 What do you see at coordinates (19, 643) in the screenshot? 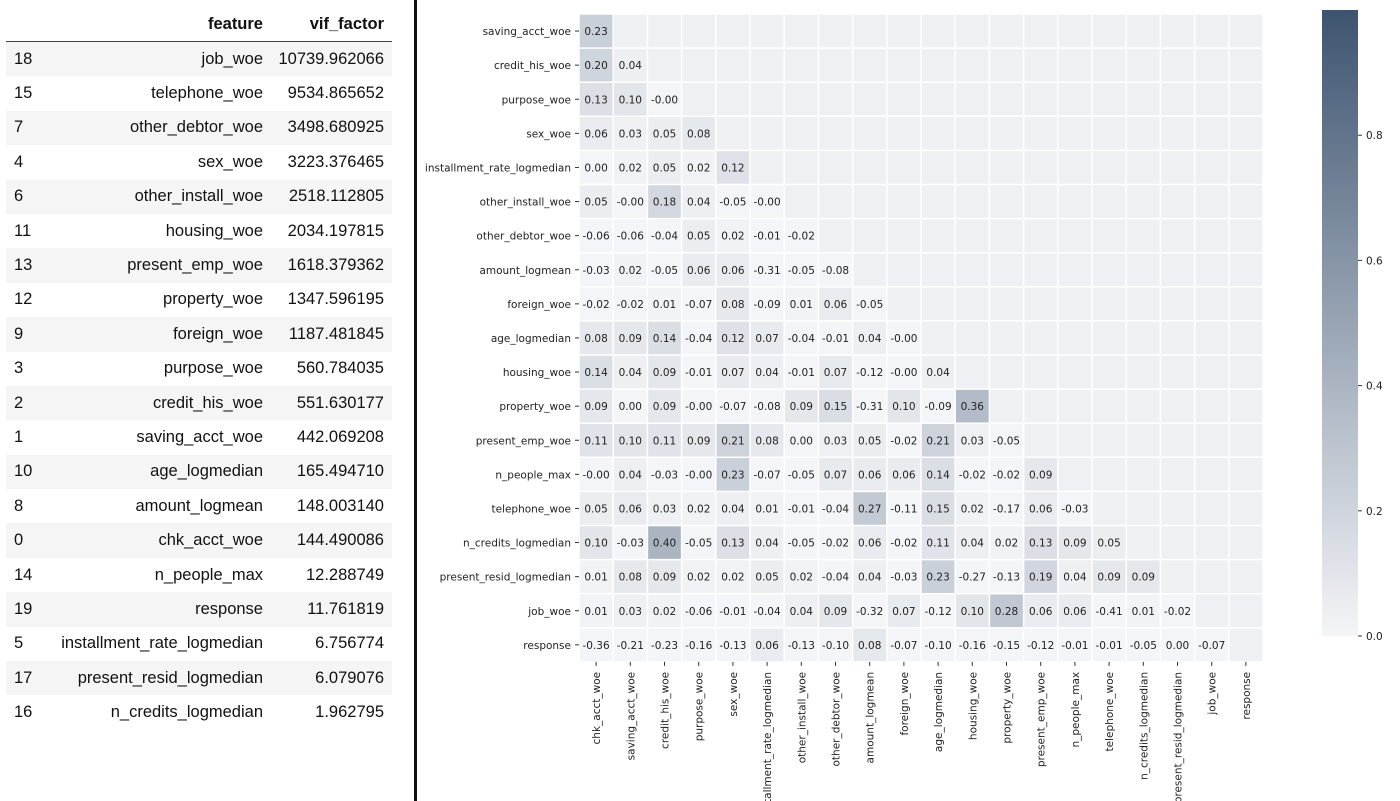
I see `row-index: 5` at bounding box center [19, 643].